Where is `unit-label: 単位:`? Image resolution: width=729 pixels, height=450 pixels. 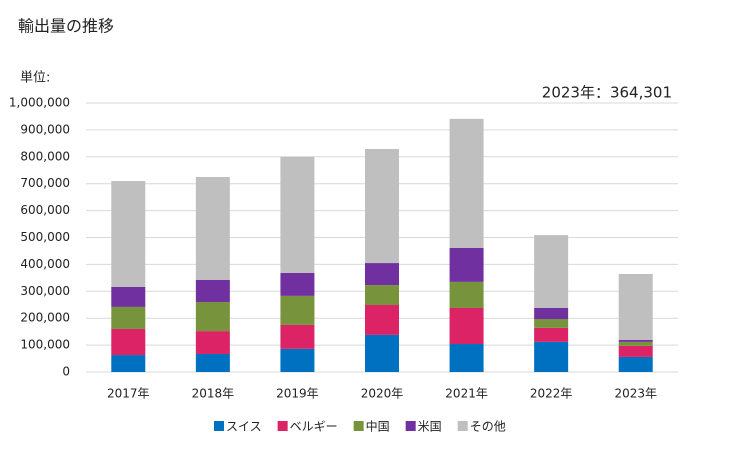 unit-label: 単位: is located at coordinates (35, 78).